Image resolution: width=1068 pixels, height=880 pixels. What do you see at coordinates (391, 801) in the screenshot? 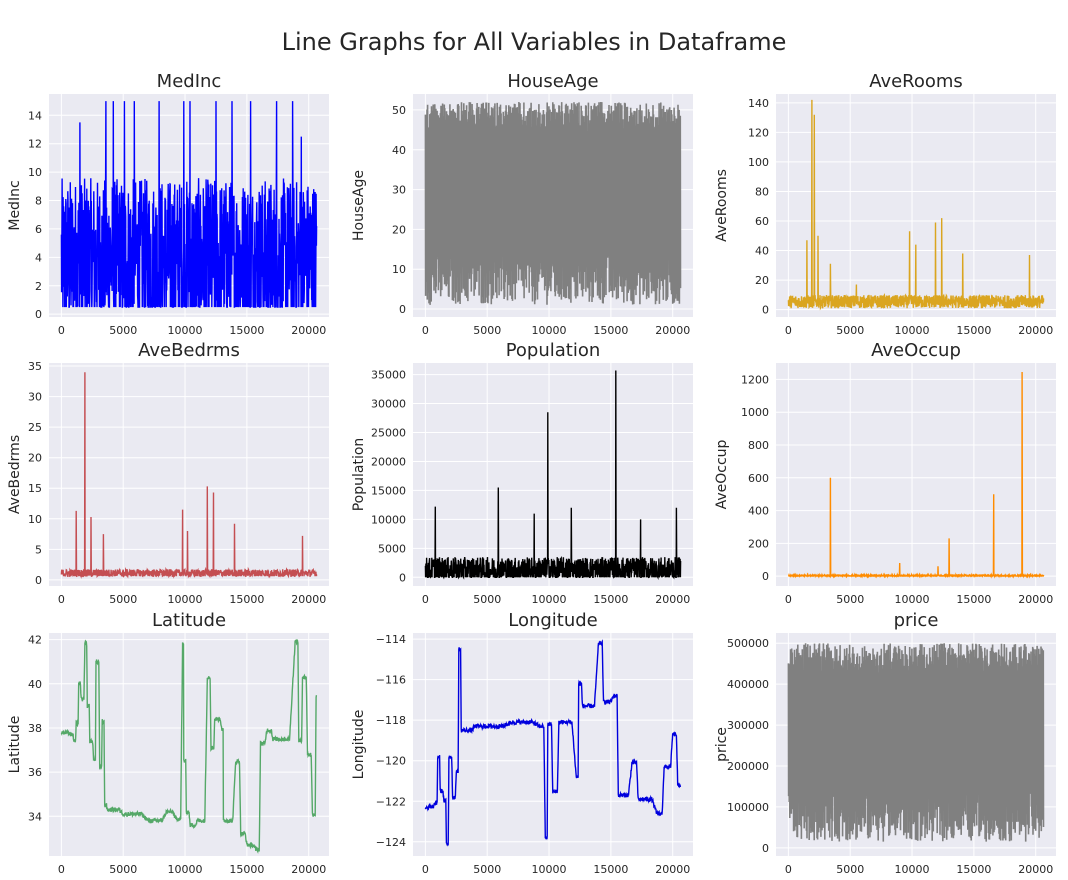
I see `y-tick-label: −122` at bounding box center [391, 801].